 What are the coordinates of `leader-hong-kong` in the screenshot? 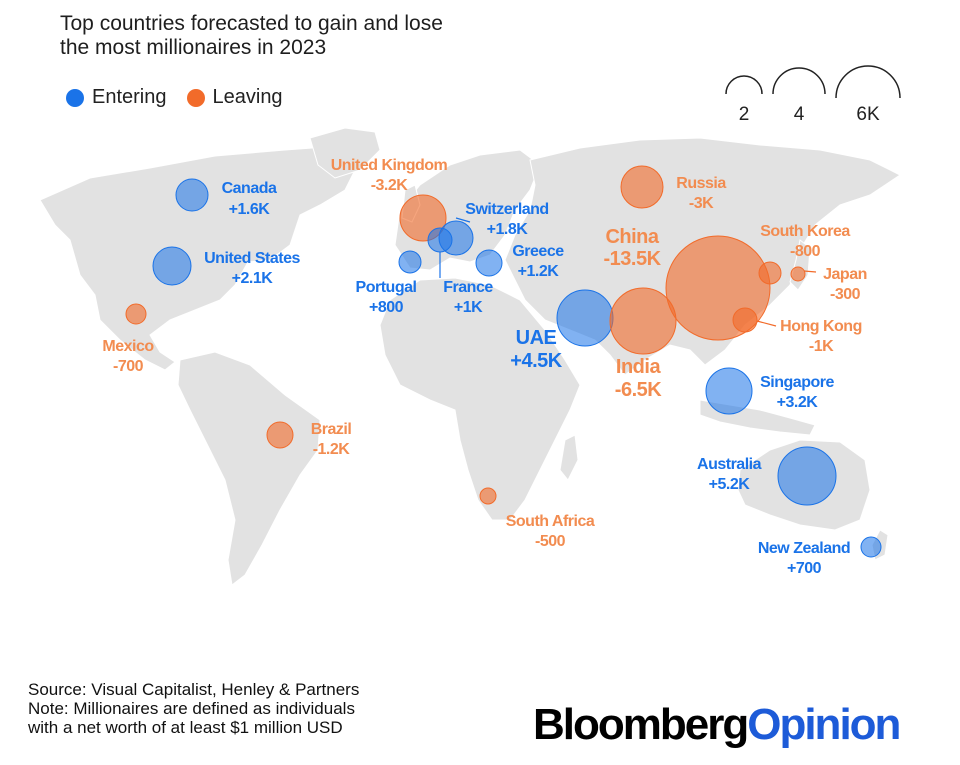 It's located at (766, 323).